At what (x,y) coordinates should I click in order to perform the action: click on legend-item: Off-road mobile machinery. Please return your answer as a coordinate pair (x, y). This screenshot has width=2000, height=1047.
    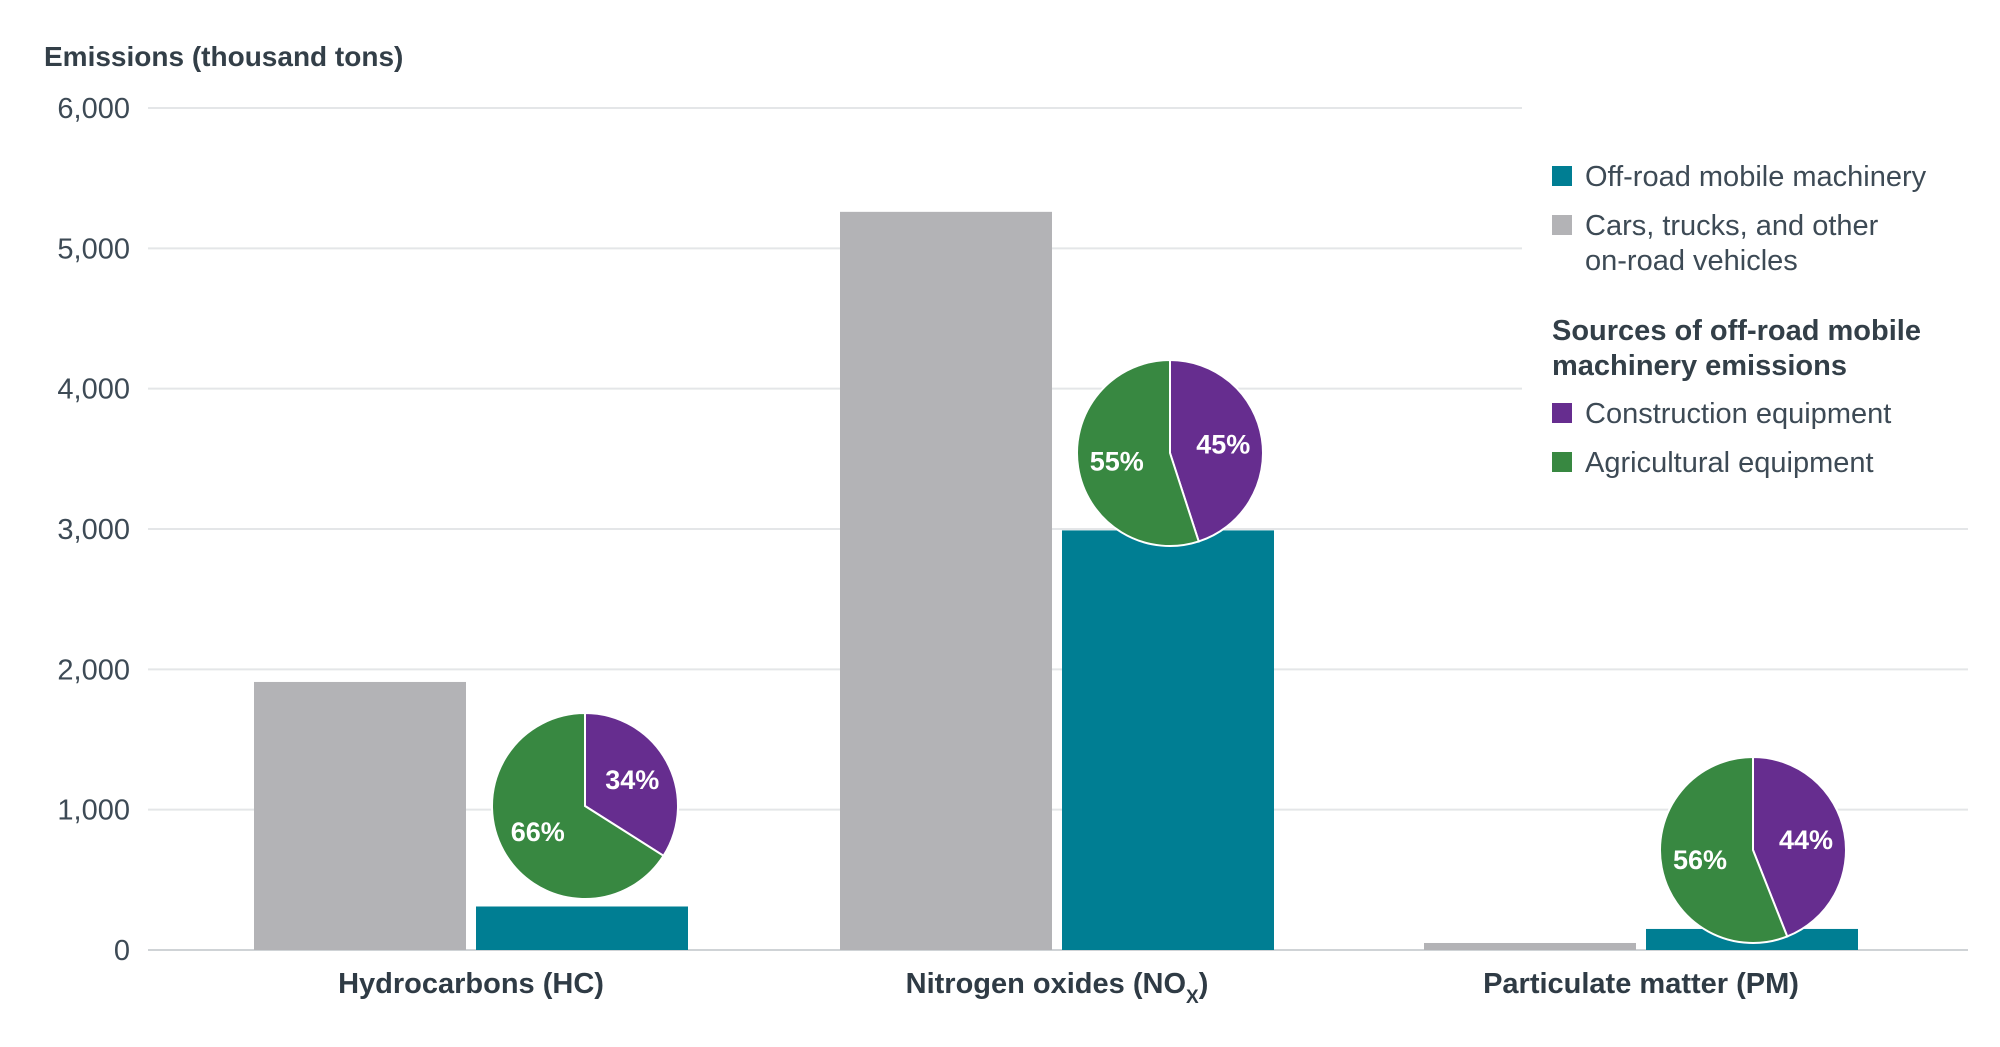
    Looking at the image, I should click on (1739, 177).